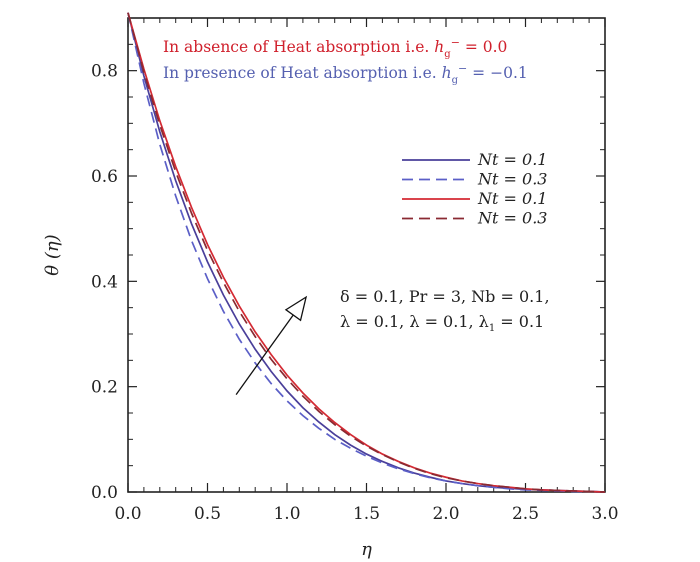  What do you see at coordinates (366, 514) in the screenshot?
I see `x-tick-label: 1.5` at bounding box center [366, 514].